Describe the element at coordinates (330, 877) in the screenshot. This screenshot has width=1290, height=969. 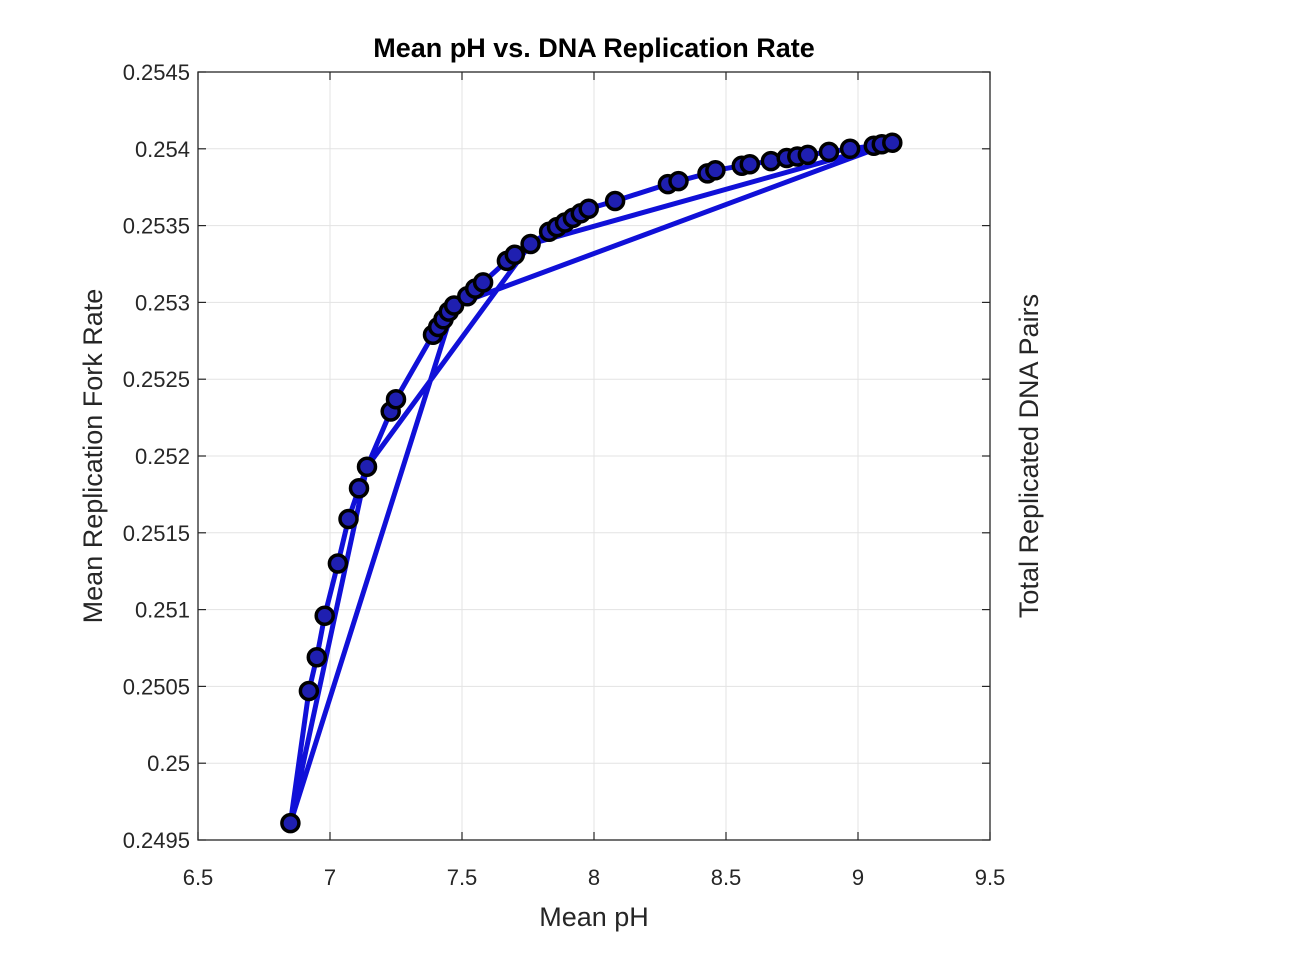
I see `x-tick-label: 7` at that location.